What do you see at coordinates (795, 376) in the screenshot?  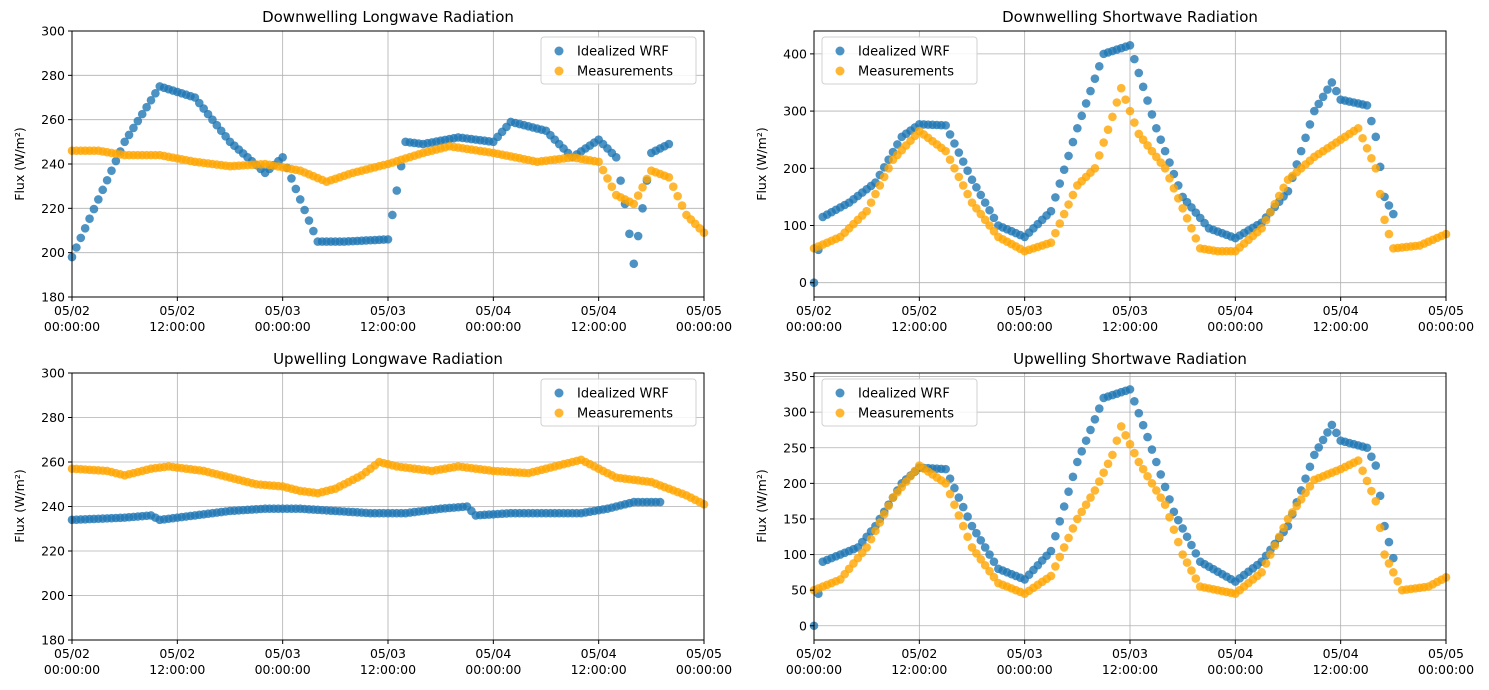 I see `y-tick-label: 350` at bounding box center [795, 376].